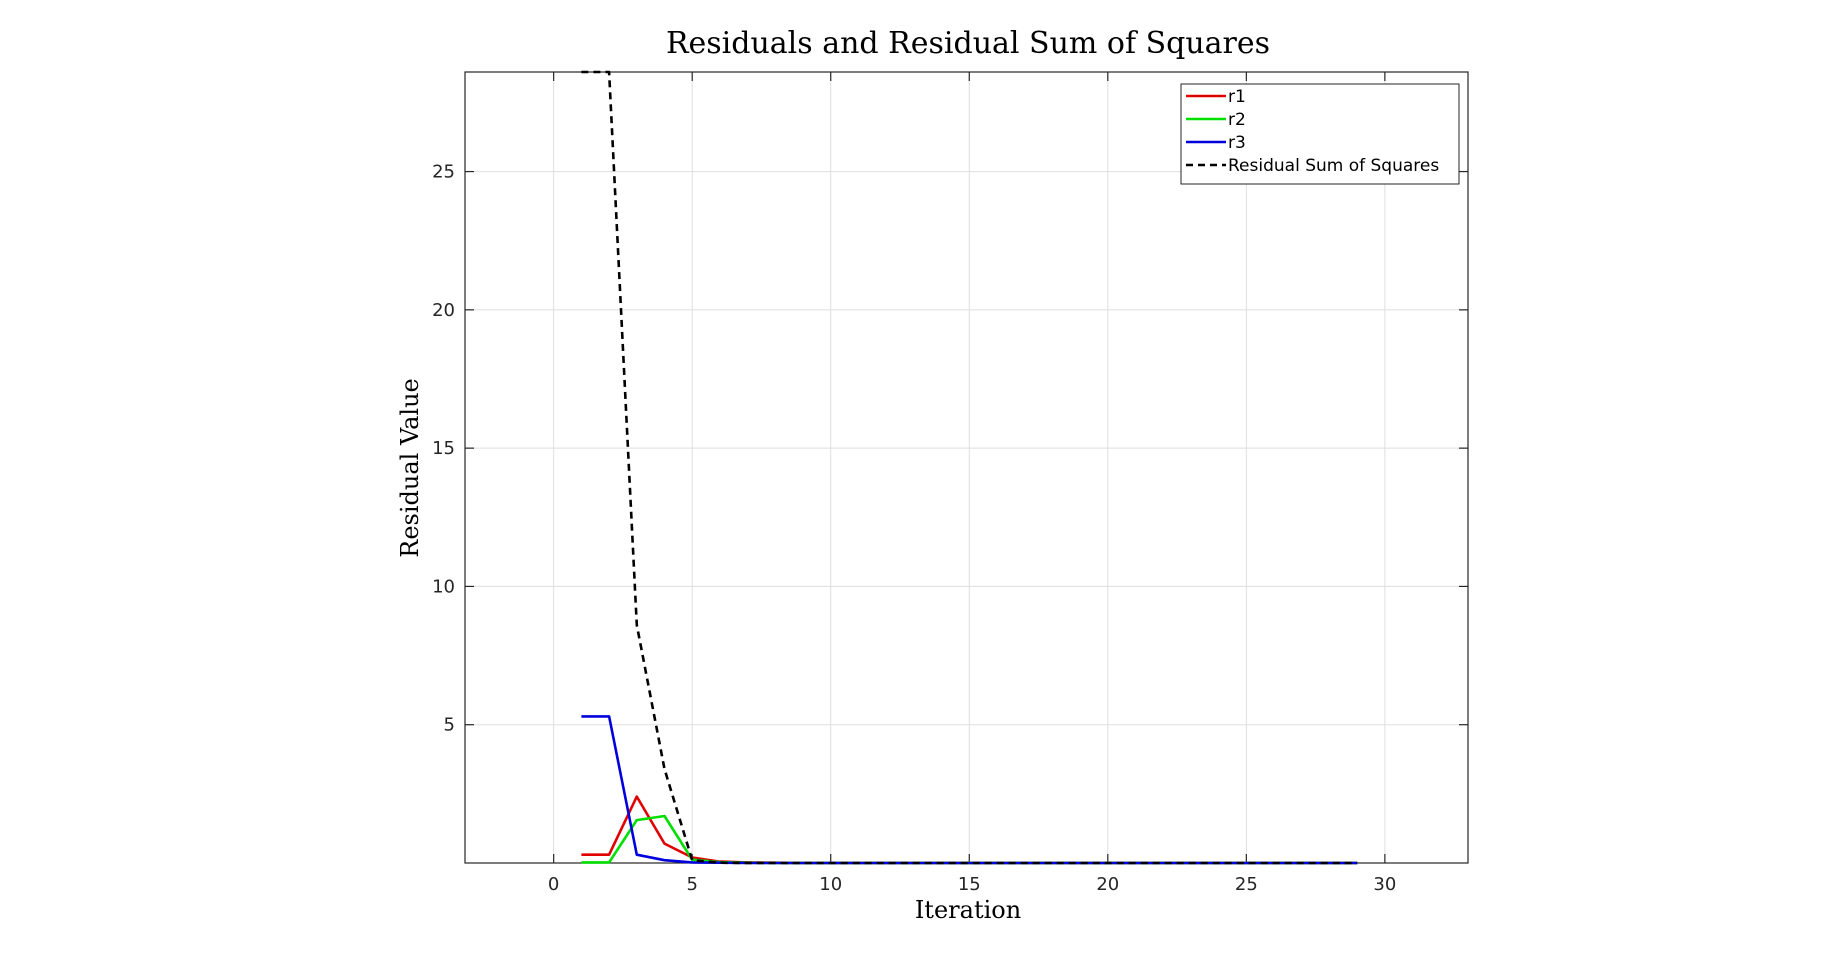 The height and width of the screenshot is (961, 1848). I want to click on legend-box, so click(1320, 134).